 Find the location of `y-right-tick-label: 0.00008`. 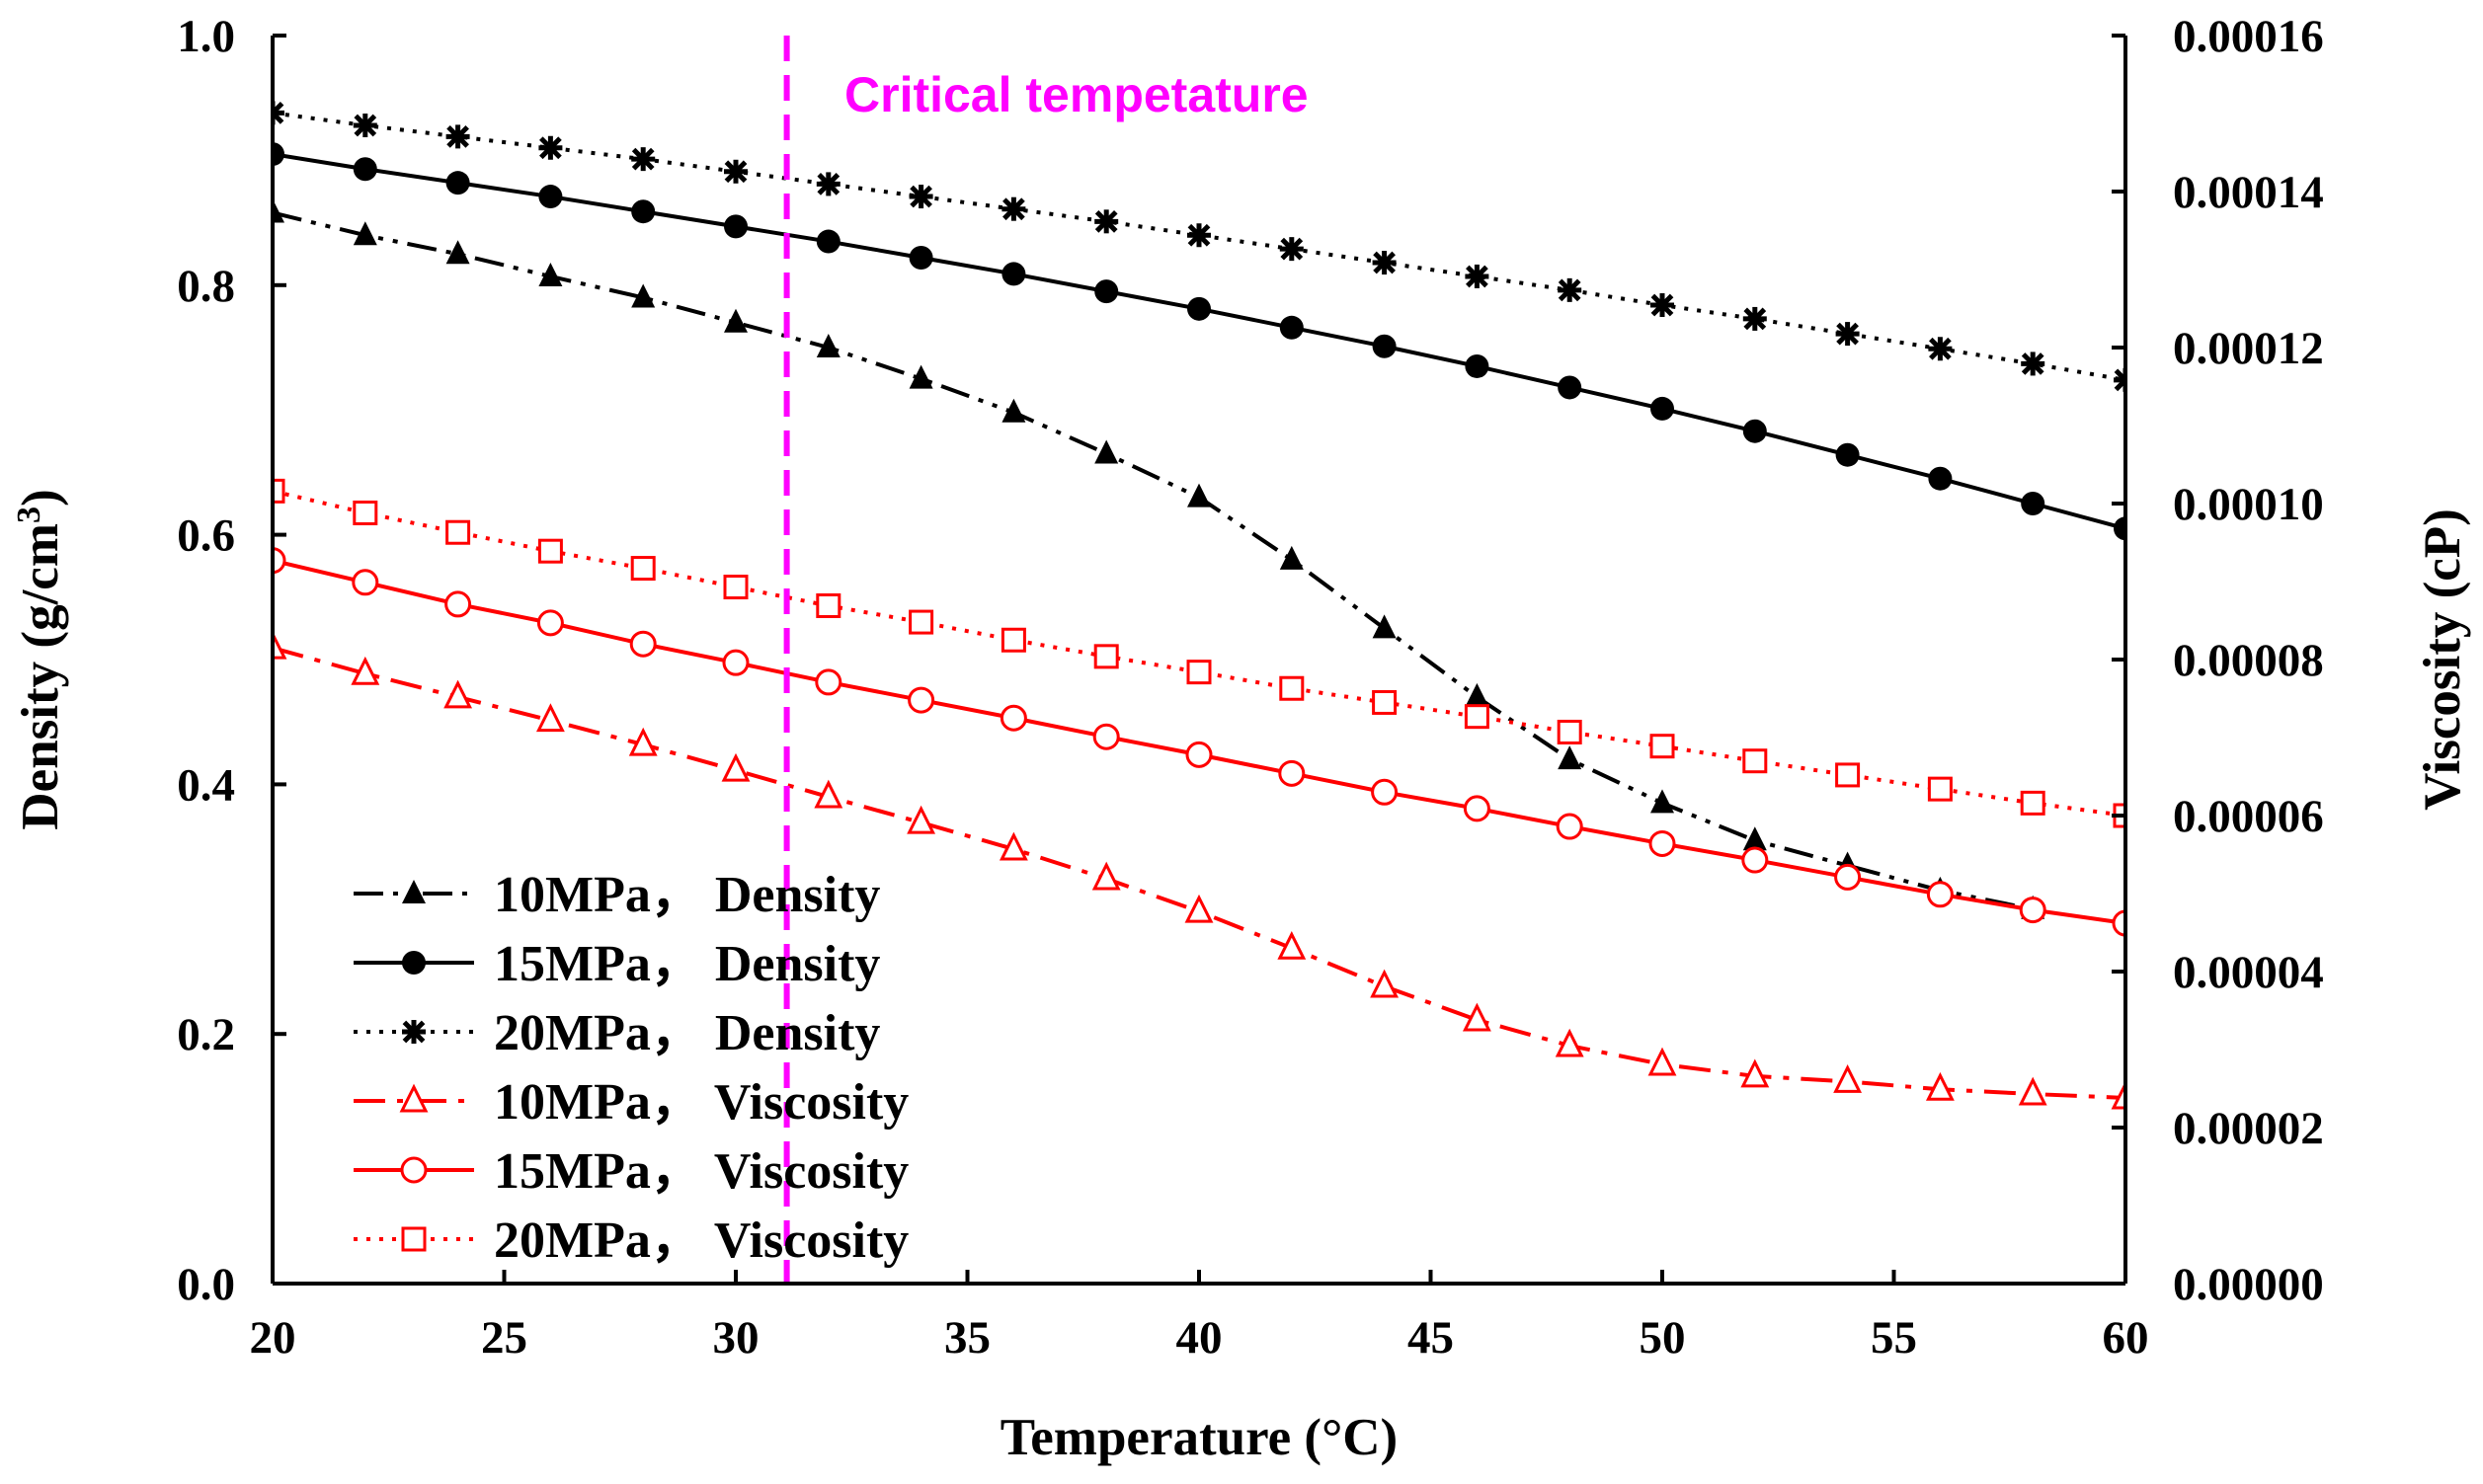

y-right-tick-label: 0.00008 is located at coordinates (2248, 660).